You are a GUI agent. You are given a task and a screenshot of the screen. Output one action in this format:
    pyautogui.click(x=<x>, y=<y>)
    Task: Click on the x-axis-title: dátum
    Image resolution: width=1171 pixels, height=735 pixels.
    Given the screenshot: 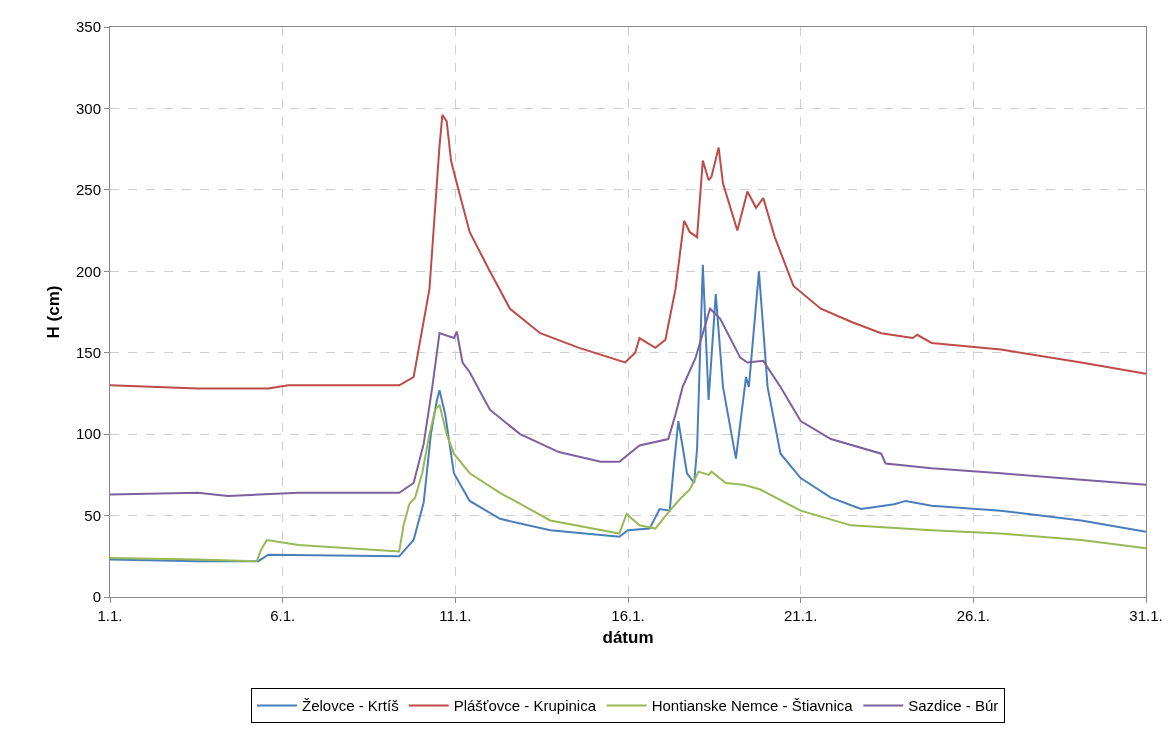 What is the action you would take?
    pyautogui.click(x=628, y=638)
    